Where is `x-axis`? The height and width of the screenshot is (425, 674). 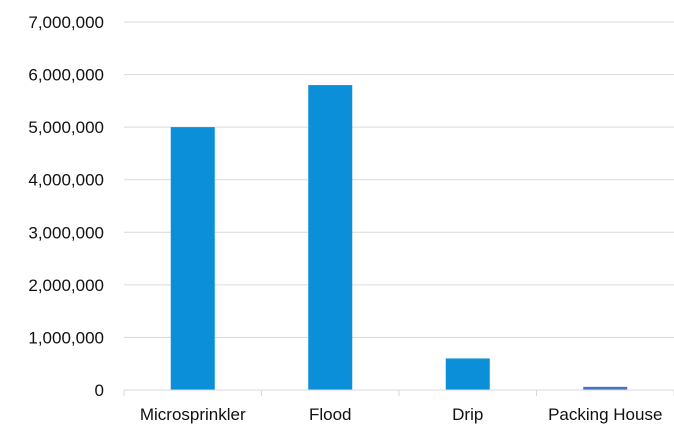
x-axis is located at coordinates (398, 392).